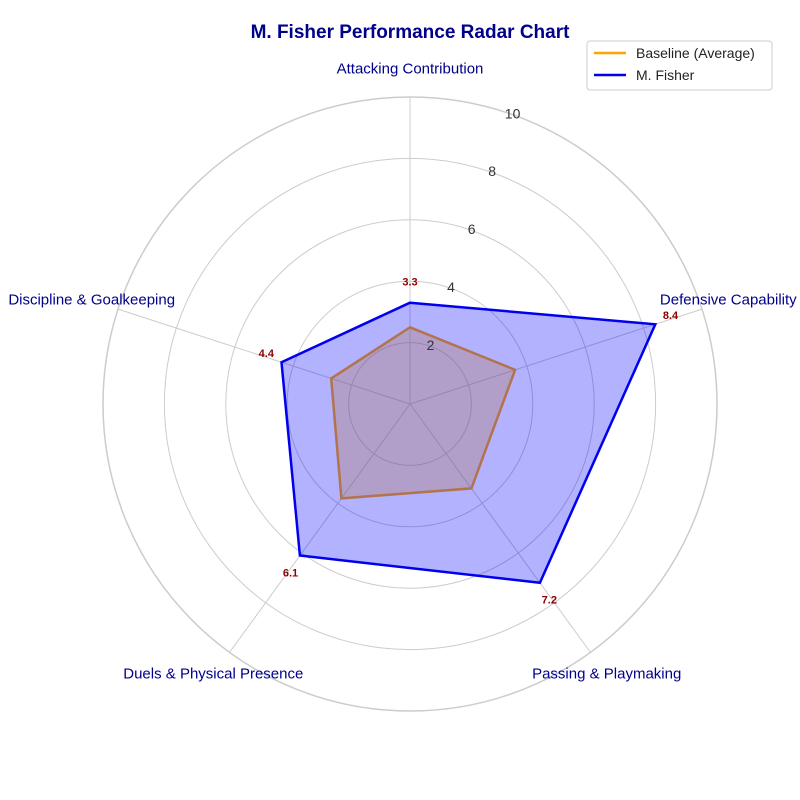 This screenshot has height=800, width=800. I want to click on series-line-baseline-average, so click(423, 412).